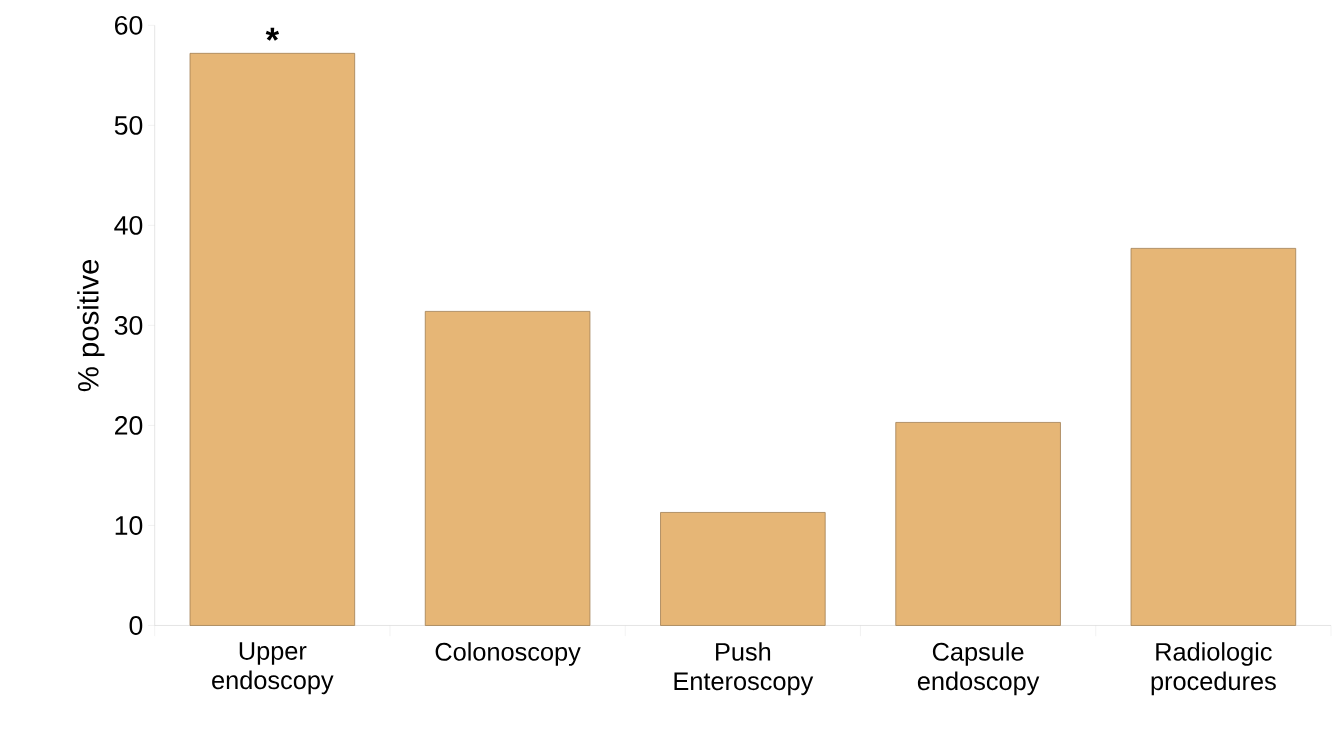  I want to click on y-tick-label: 50, so click(128, 125).